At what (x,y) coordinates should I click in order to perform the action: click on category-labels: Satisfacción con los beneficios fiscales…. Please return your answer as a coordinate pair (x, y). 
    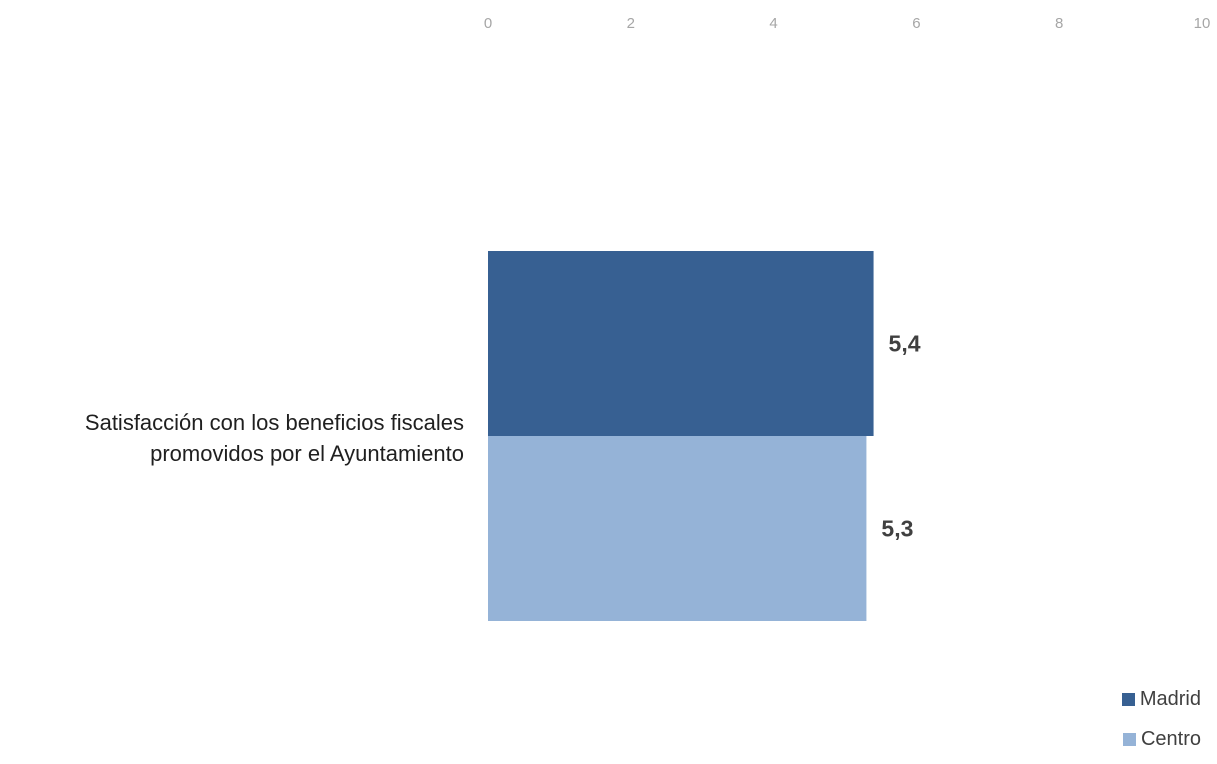
    Looking at the image, I should click on (274, 438).